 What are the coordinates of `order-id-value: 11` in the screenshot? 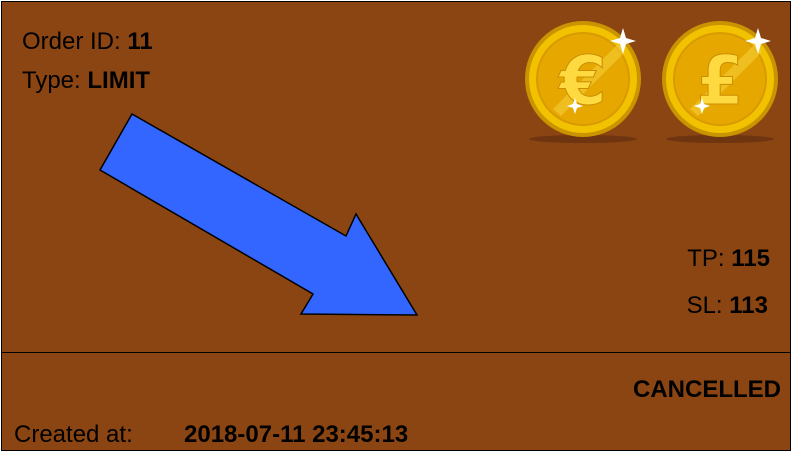 It's located at (140, 41).